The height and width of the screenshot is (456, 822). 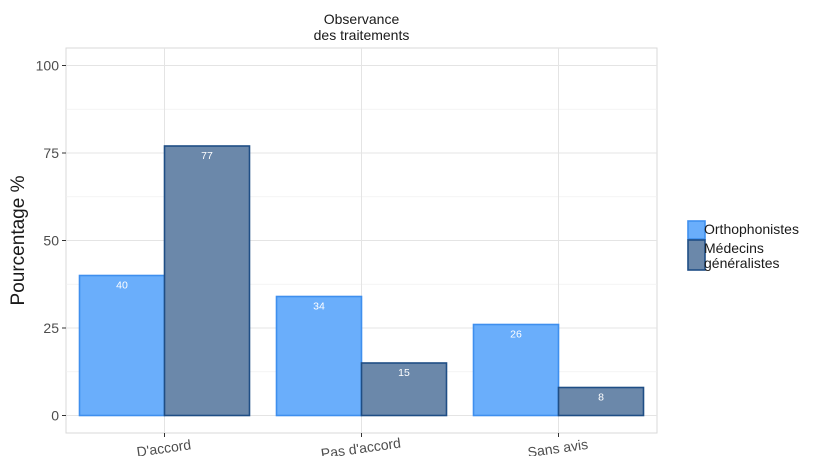 What do you see at coordinates (558, 446) in the screenshot?
I see `x-tick-label: Sans avis` at bounding box center [558, 446].